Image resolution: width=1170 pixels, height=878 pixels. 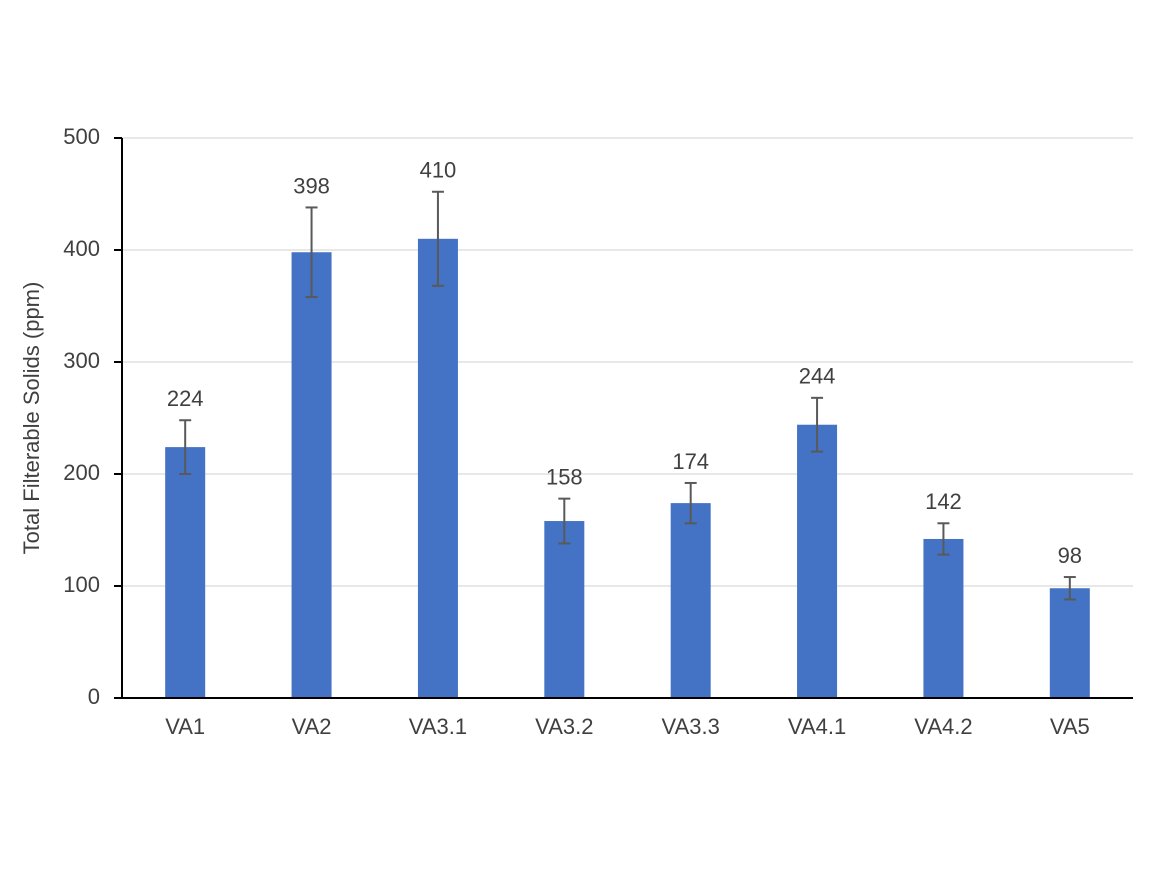 What do you see at coordinates (311, 185) in the screenshot?
I see `data-label: 398` at bounding box center [311, 185].